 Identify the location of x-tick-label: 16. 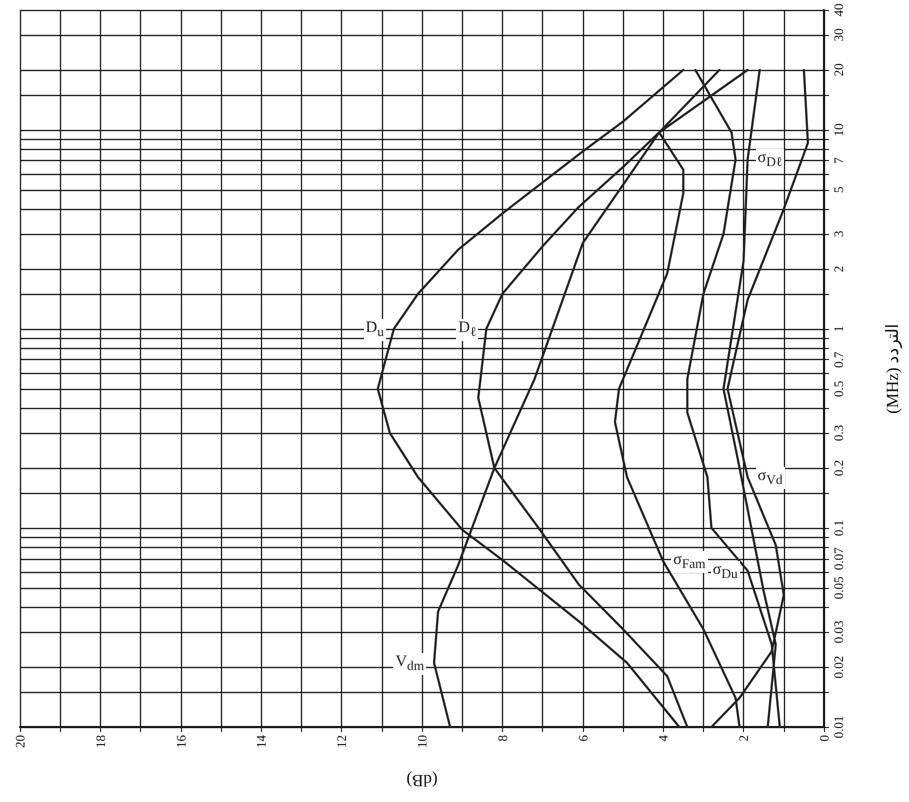
(180, 741).